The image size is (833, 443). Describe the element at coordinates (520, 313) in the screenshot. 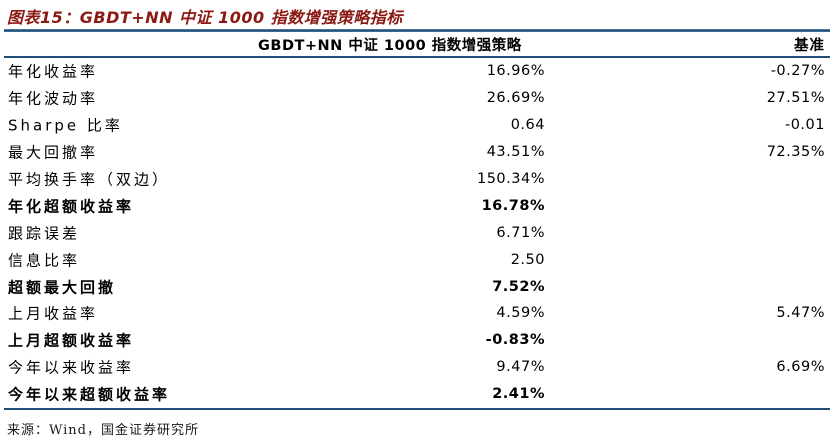

I see `strategy-value: 4.59%` at that location.